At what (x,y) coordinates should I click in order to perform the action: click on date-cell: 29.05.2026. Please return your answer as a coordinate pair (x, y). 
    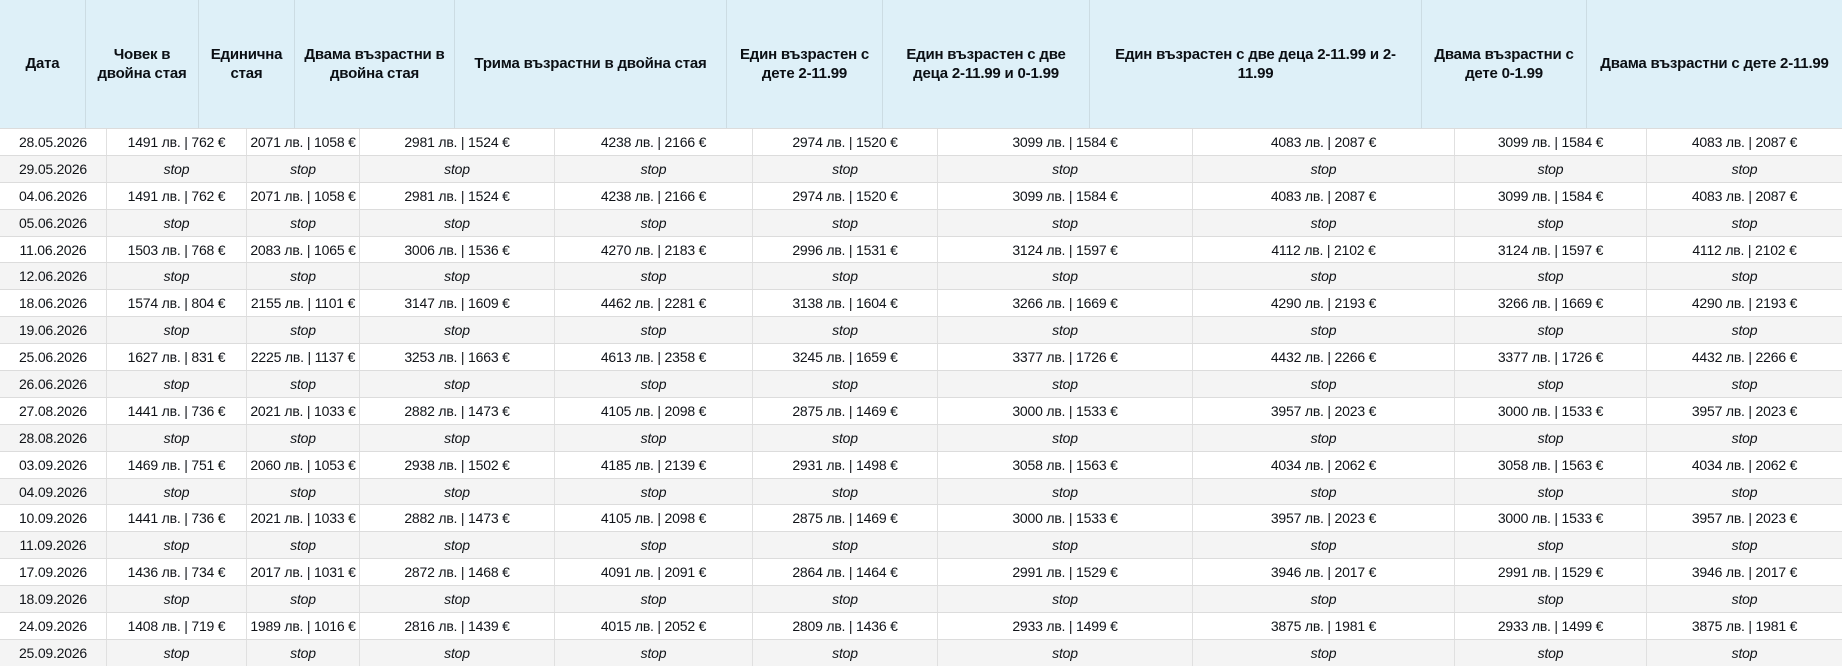
    Looking at the image, I should click on (53, 168).